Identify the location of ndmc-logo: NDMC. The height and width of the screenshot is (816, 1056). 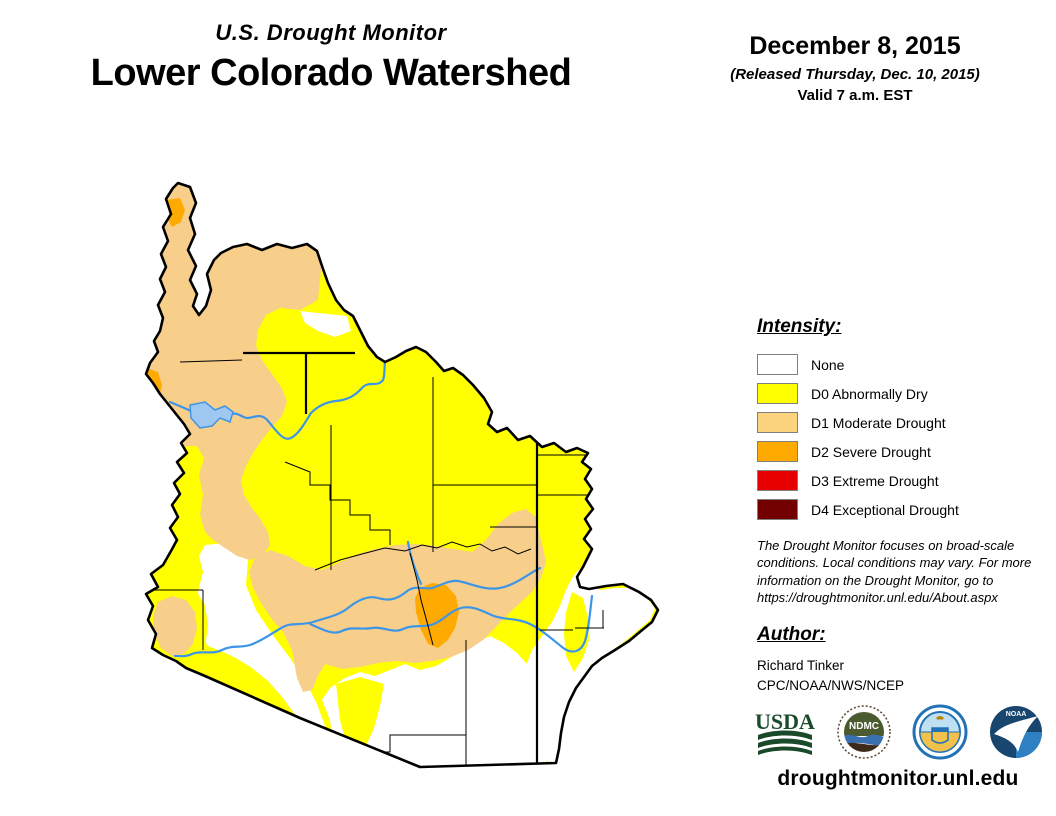
(864, 732).